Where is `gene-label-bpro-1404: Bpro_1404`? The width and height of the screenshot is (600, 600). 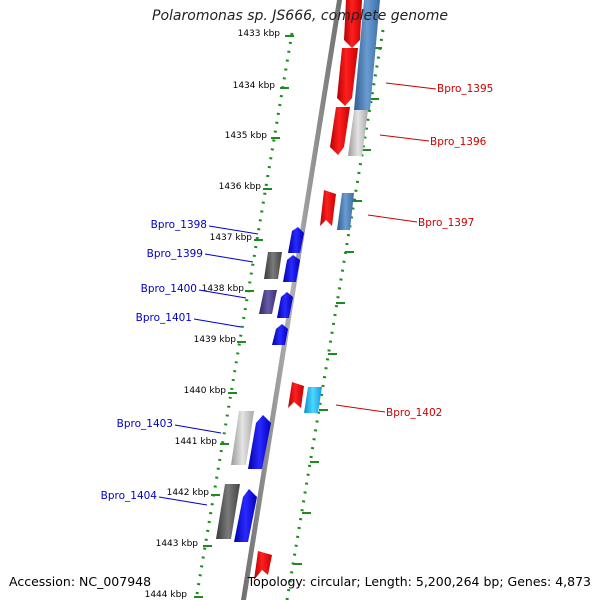
gene-label-bpro-1404: Bpro_1404 is located at coordinates (129, 496).